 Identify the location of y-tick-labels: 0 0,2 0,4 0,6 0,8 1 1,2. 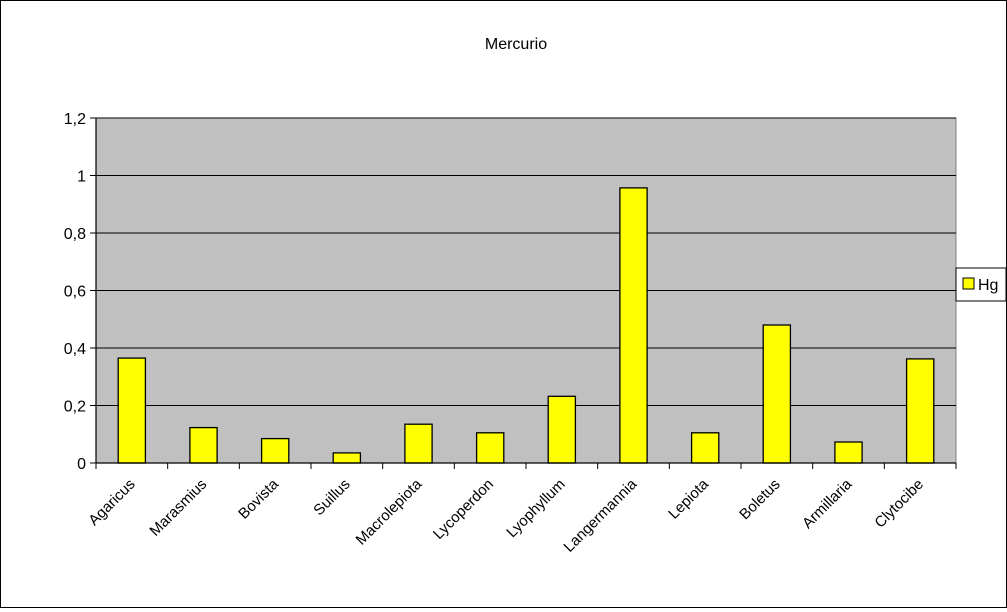
(75, 292).